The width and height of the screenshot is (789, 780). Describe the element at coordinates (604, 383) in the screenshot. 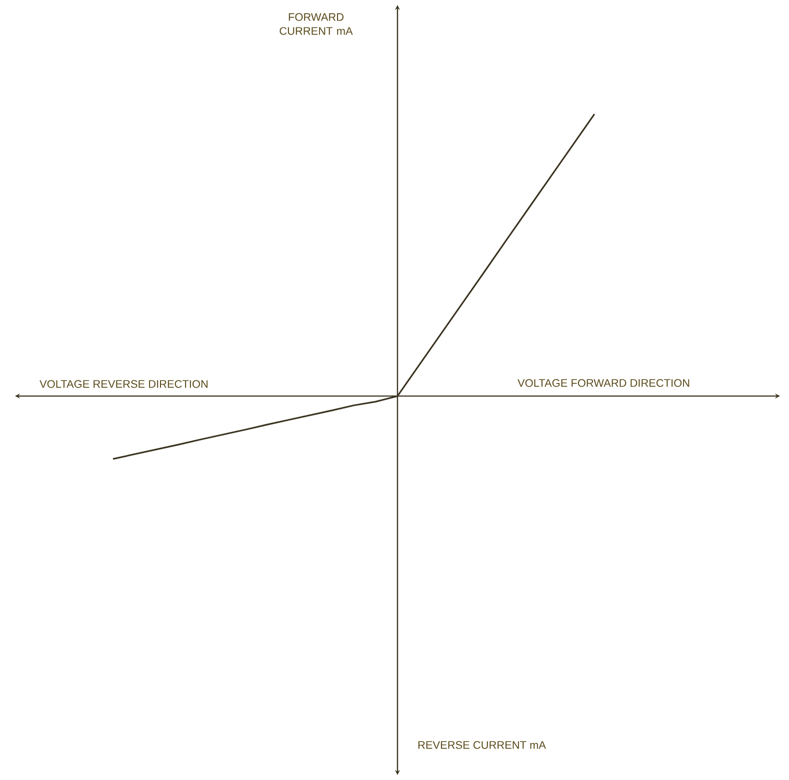

I see `x-axis-title: VOLTAGE FORWARD DIRECTION` at that location.